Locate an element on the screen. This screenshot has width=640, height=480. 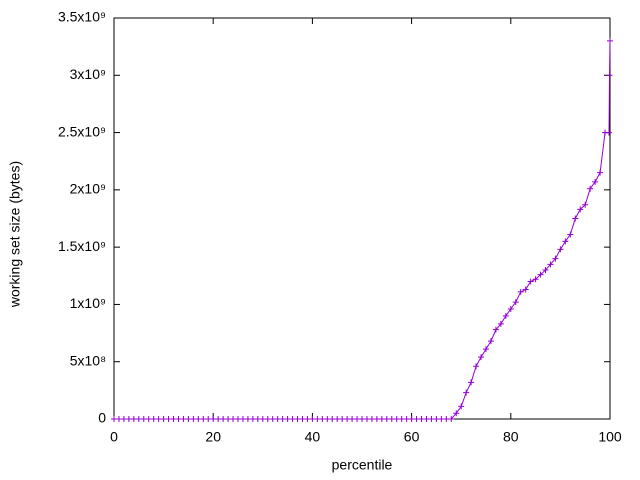
y-tick-label: 2x10⁹ is located at coordinates (88, 189).